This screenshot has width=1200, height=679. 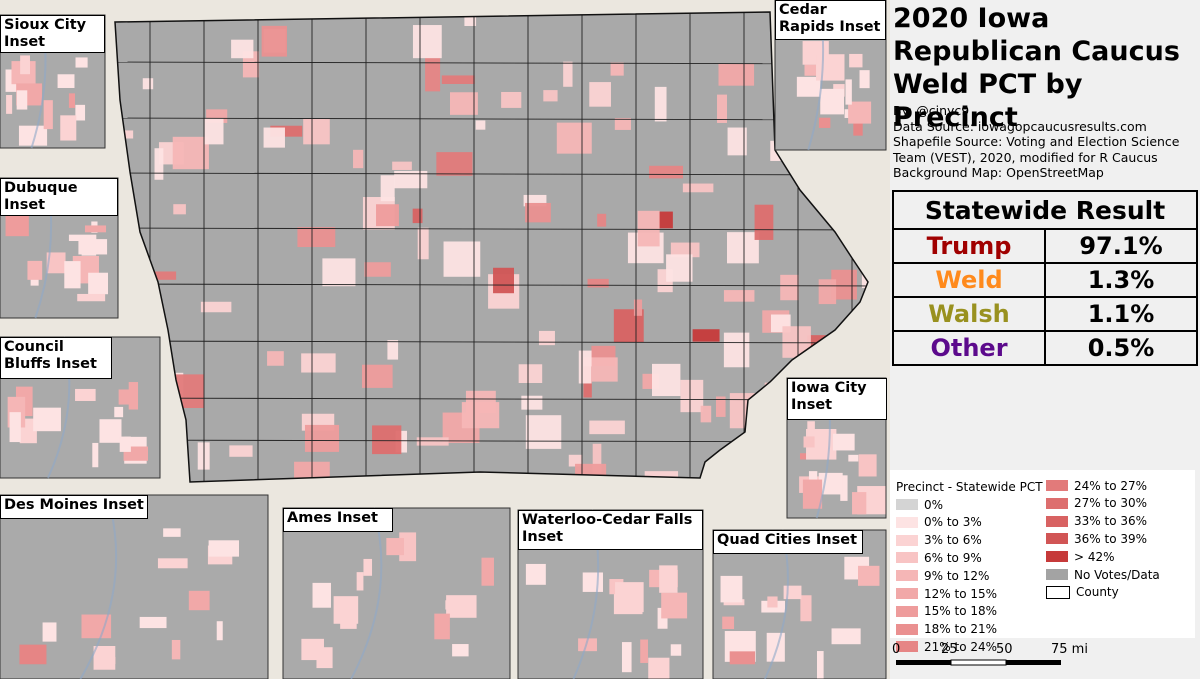 I want to click on legend-label: 9% to 12%, so click(x=957, y=575).